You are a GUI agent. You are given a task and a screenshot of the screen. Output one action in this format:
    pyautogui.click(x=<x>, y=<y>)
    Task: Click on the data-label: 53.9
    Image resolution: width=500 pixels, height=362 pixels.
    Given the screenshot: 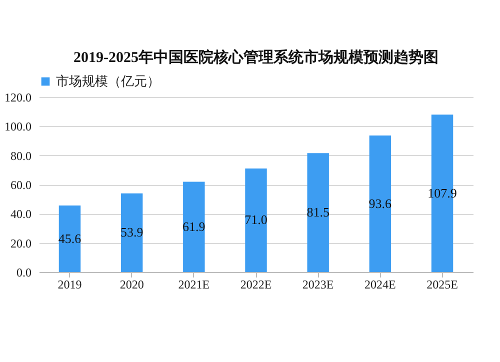 What is the action you would take?
    pyautogui.click(x=132, y=232)
    